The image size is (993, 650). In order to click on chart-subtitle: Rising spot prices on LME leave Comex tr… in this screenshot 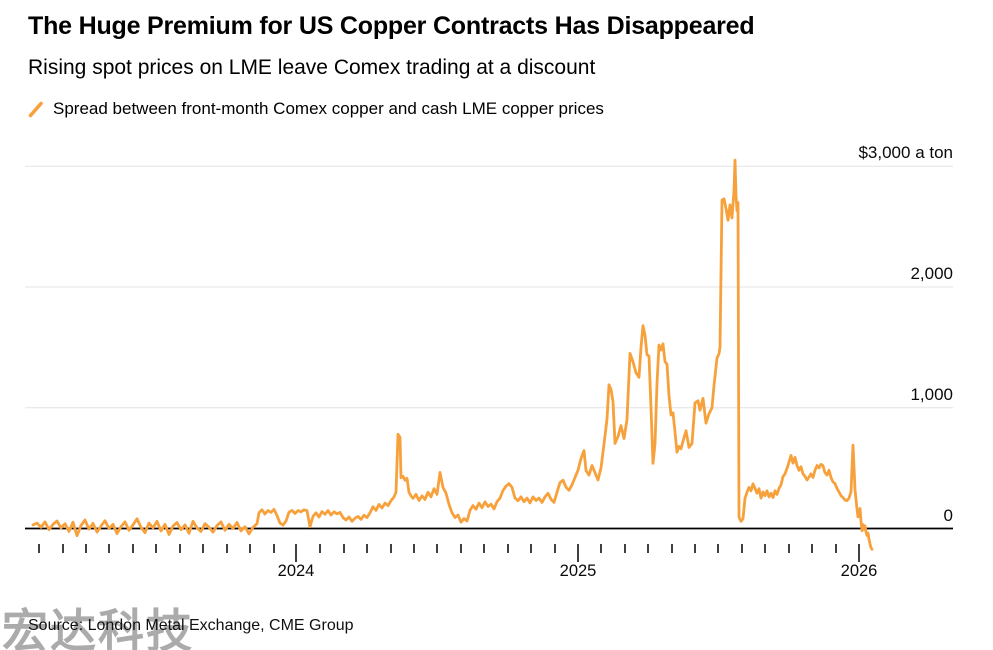, I will do `click(312, 67)`.